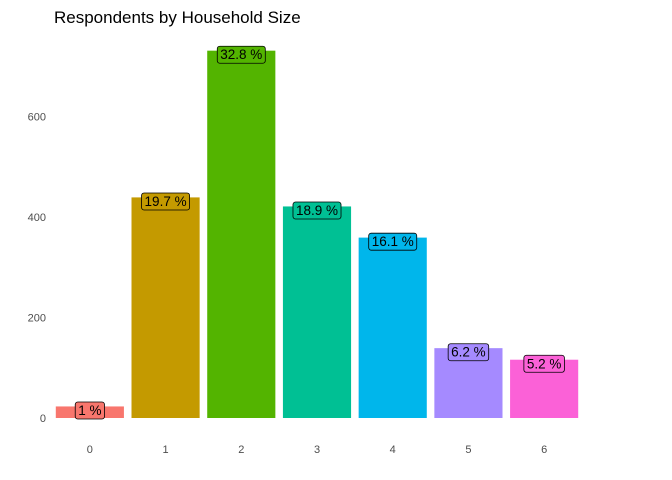  What do you see at coordinates (43, 419) in the screenshot?
I see `y-tick-label: 0` at bounding box center [43, 419].